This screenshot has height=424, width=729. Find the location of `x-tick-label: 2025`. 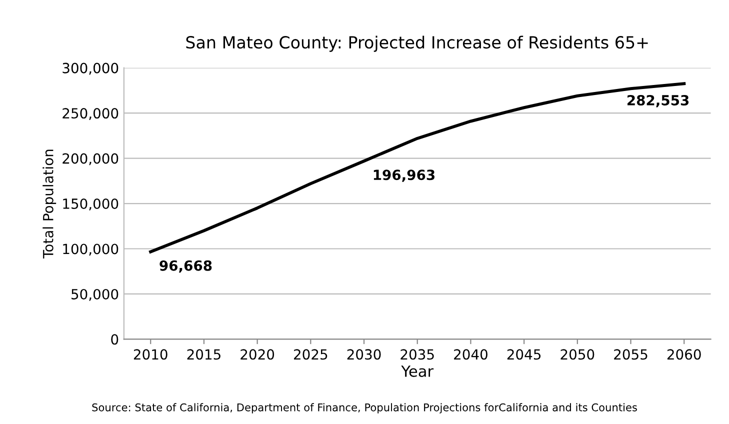

x-tick-label: 2025 is located at coordinates (311, 354).